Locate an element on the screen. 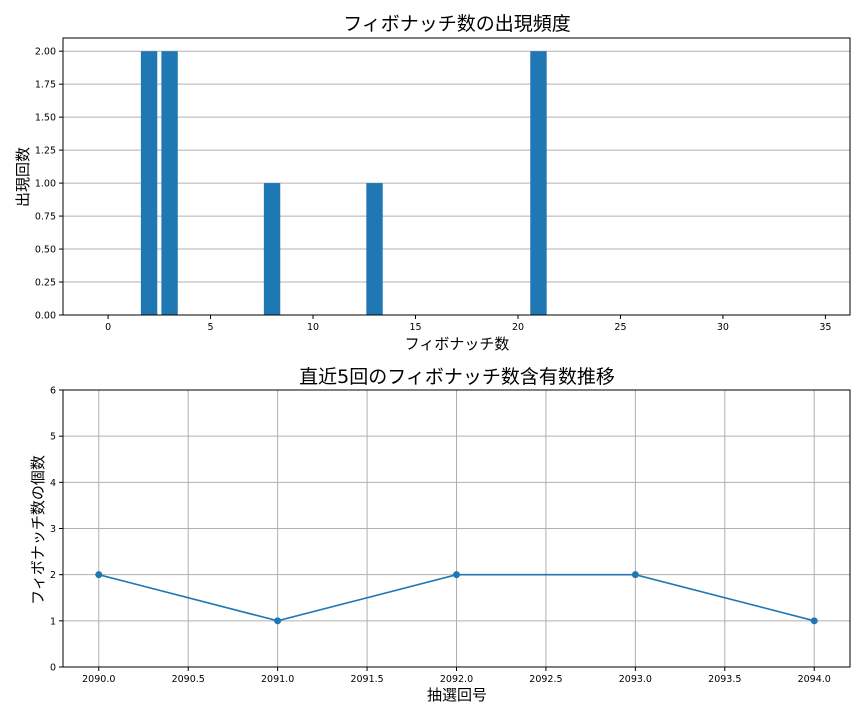 The height and width of the screenshot is (720, 864). x-tick-label: 0 is located at coordinates (108, 327).